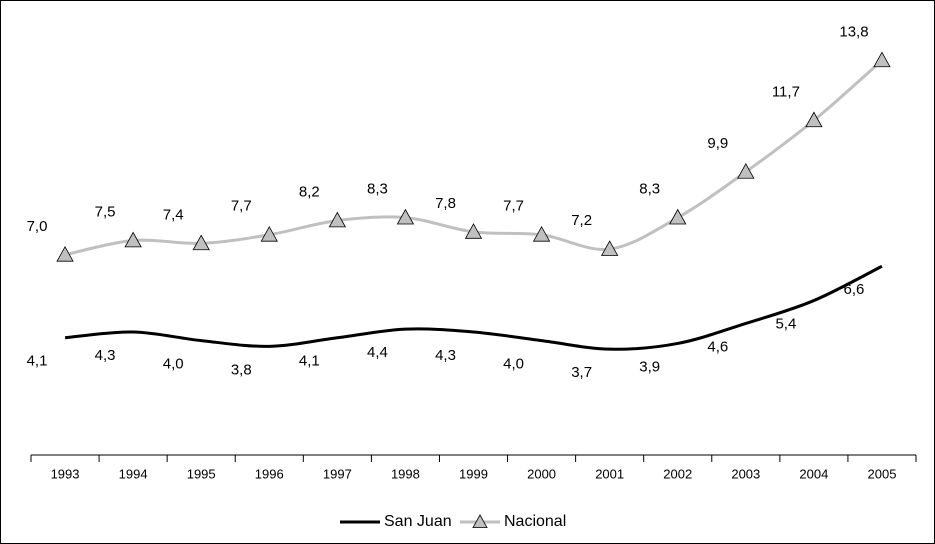 The width and height of the screenshot is (935, 544). Describe the element at coordinates (37, 226) in the screenshot. I see `data-label: 7,0` at that location.